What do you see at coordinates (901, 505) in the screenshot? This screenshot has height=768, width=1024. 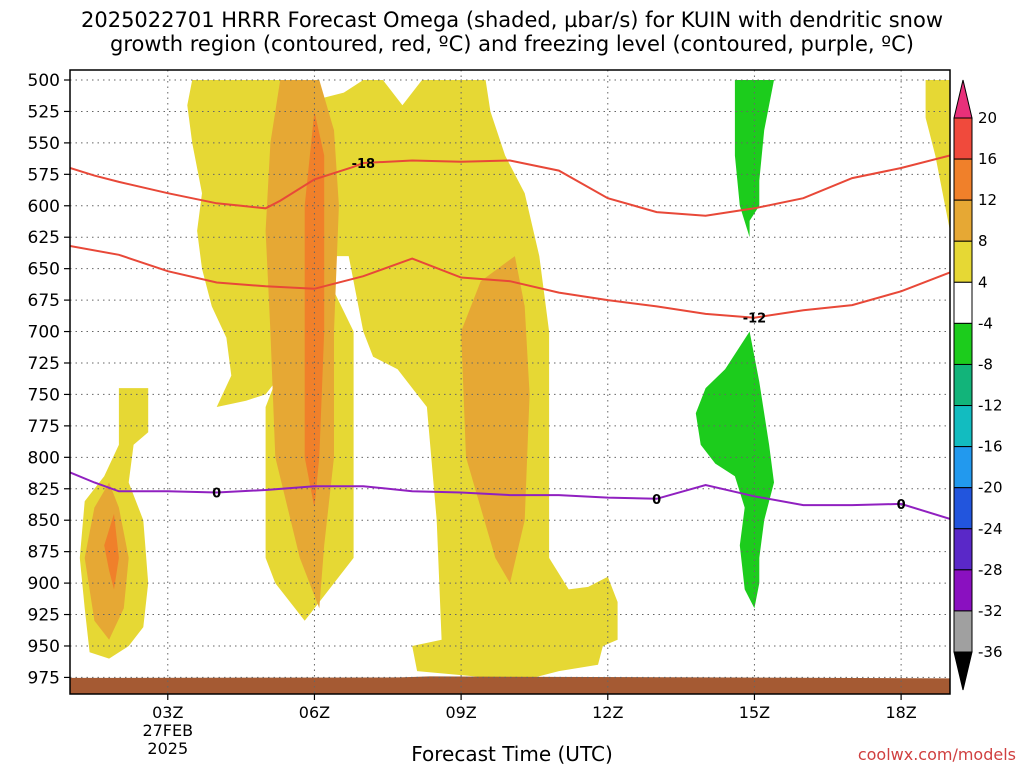 I see `contour-label-2-2: 0` at bounding box center [901, 505].